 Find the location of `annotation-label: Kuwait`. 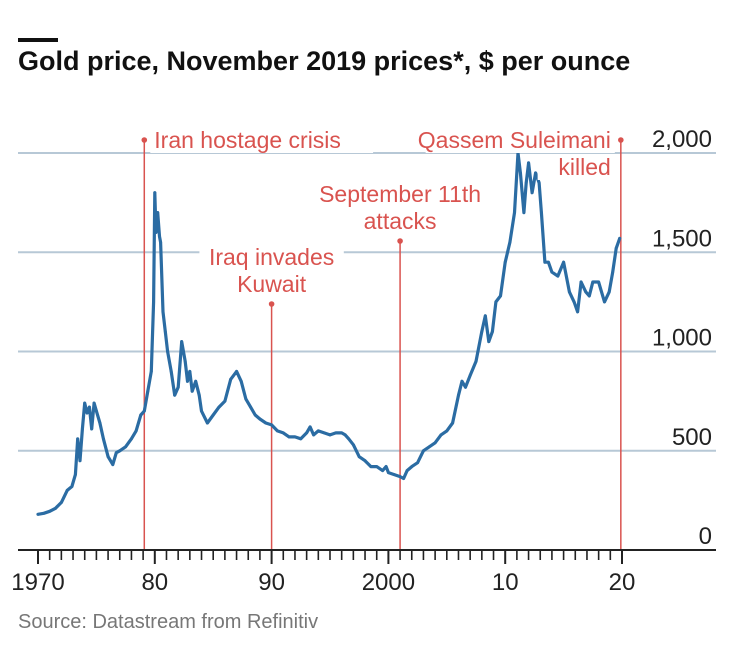

annotation-label: Kuwait is located at coordinates (272, 284).